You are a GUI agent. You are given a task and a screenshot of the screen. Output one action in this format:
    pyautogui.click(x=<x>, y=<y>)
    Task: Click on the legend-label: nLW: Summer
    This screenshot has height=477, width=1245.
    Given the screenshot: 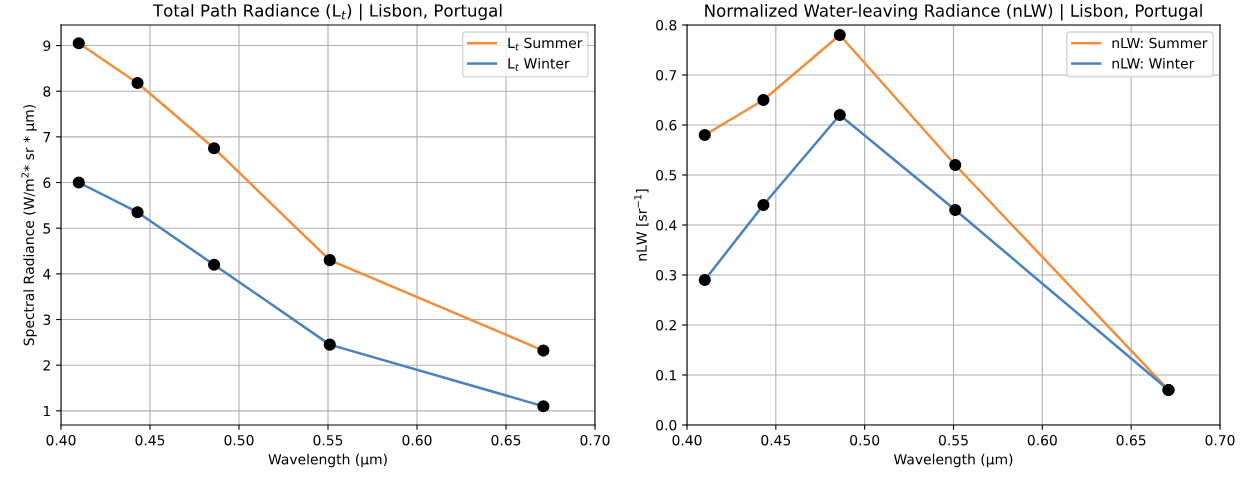 What is the action you would take?
    pyautogui.click(x=1160, y=43)
    